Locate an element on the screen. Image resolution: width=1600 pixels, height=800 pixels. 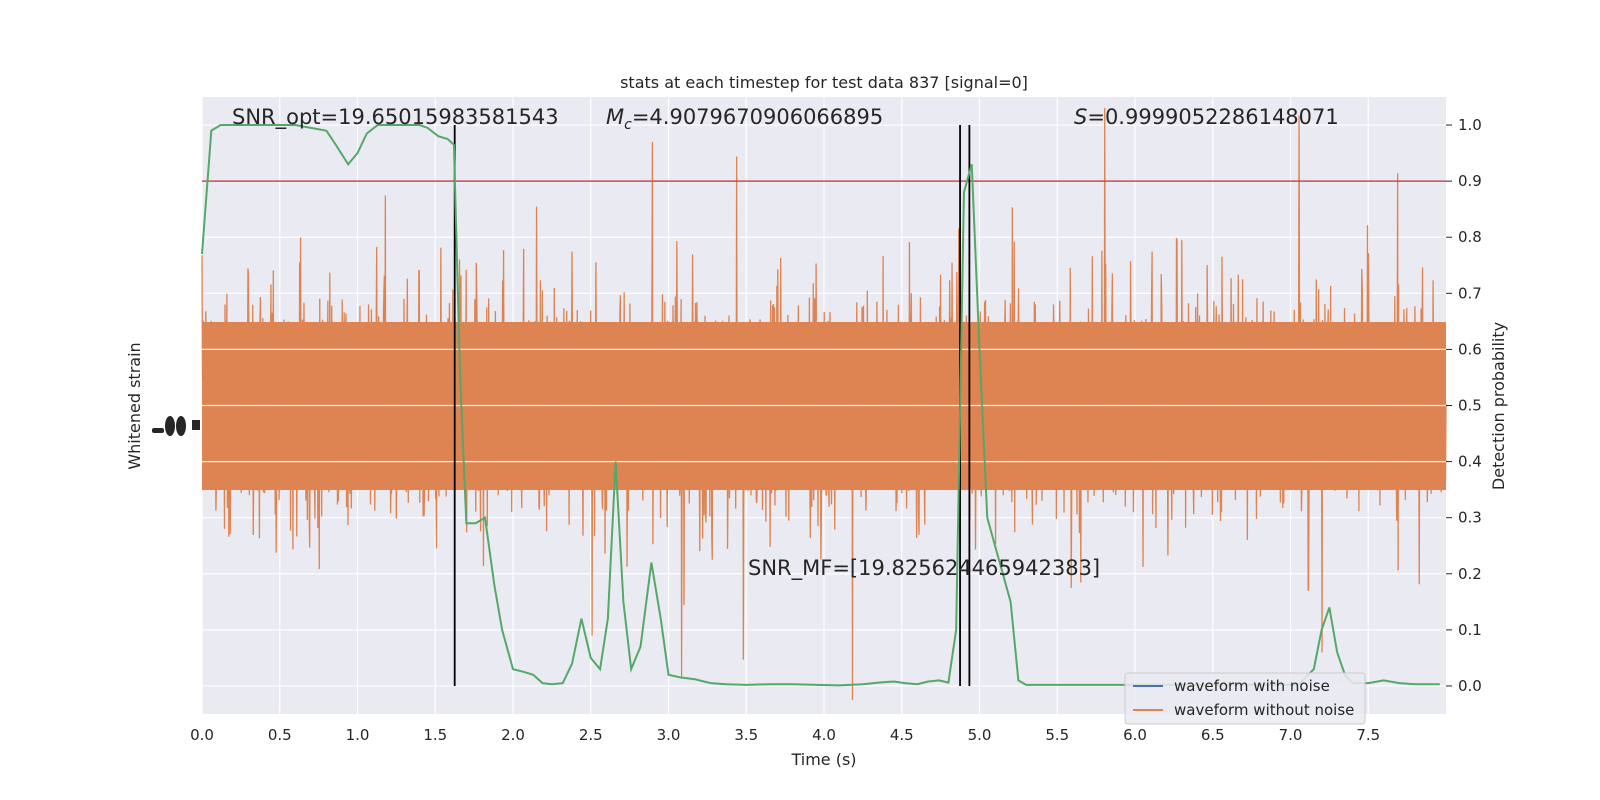
x-tick-label: 3.0 is located at coordinates (669, 735).